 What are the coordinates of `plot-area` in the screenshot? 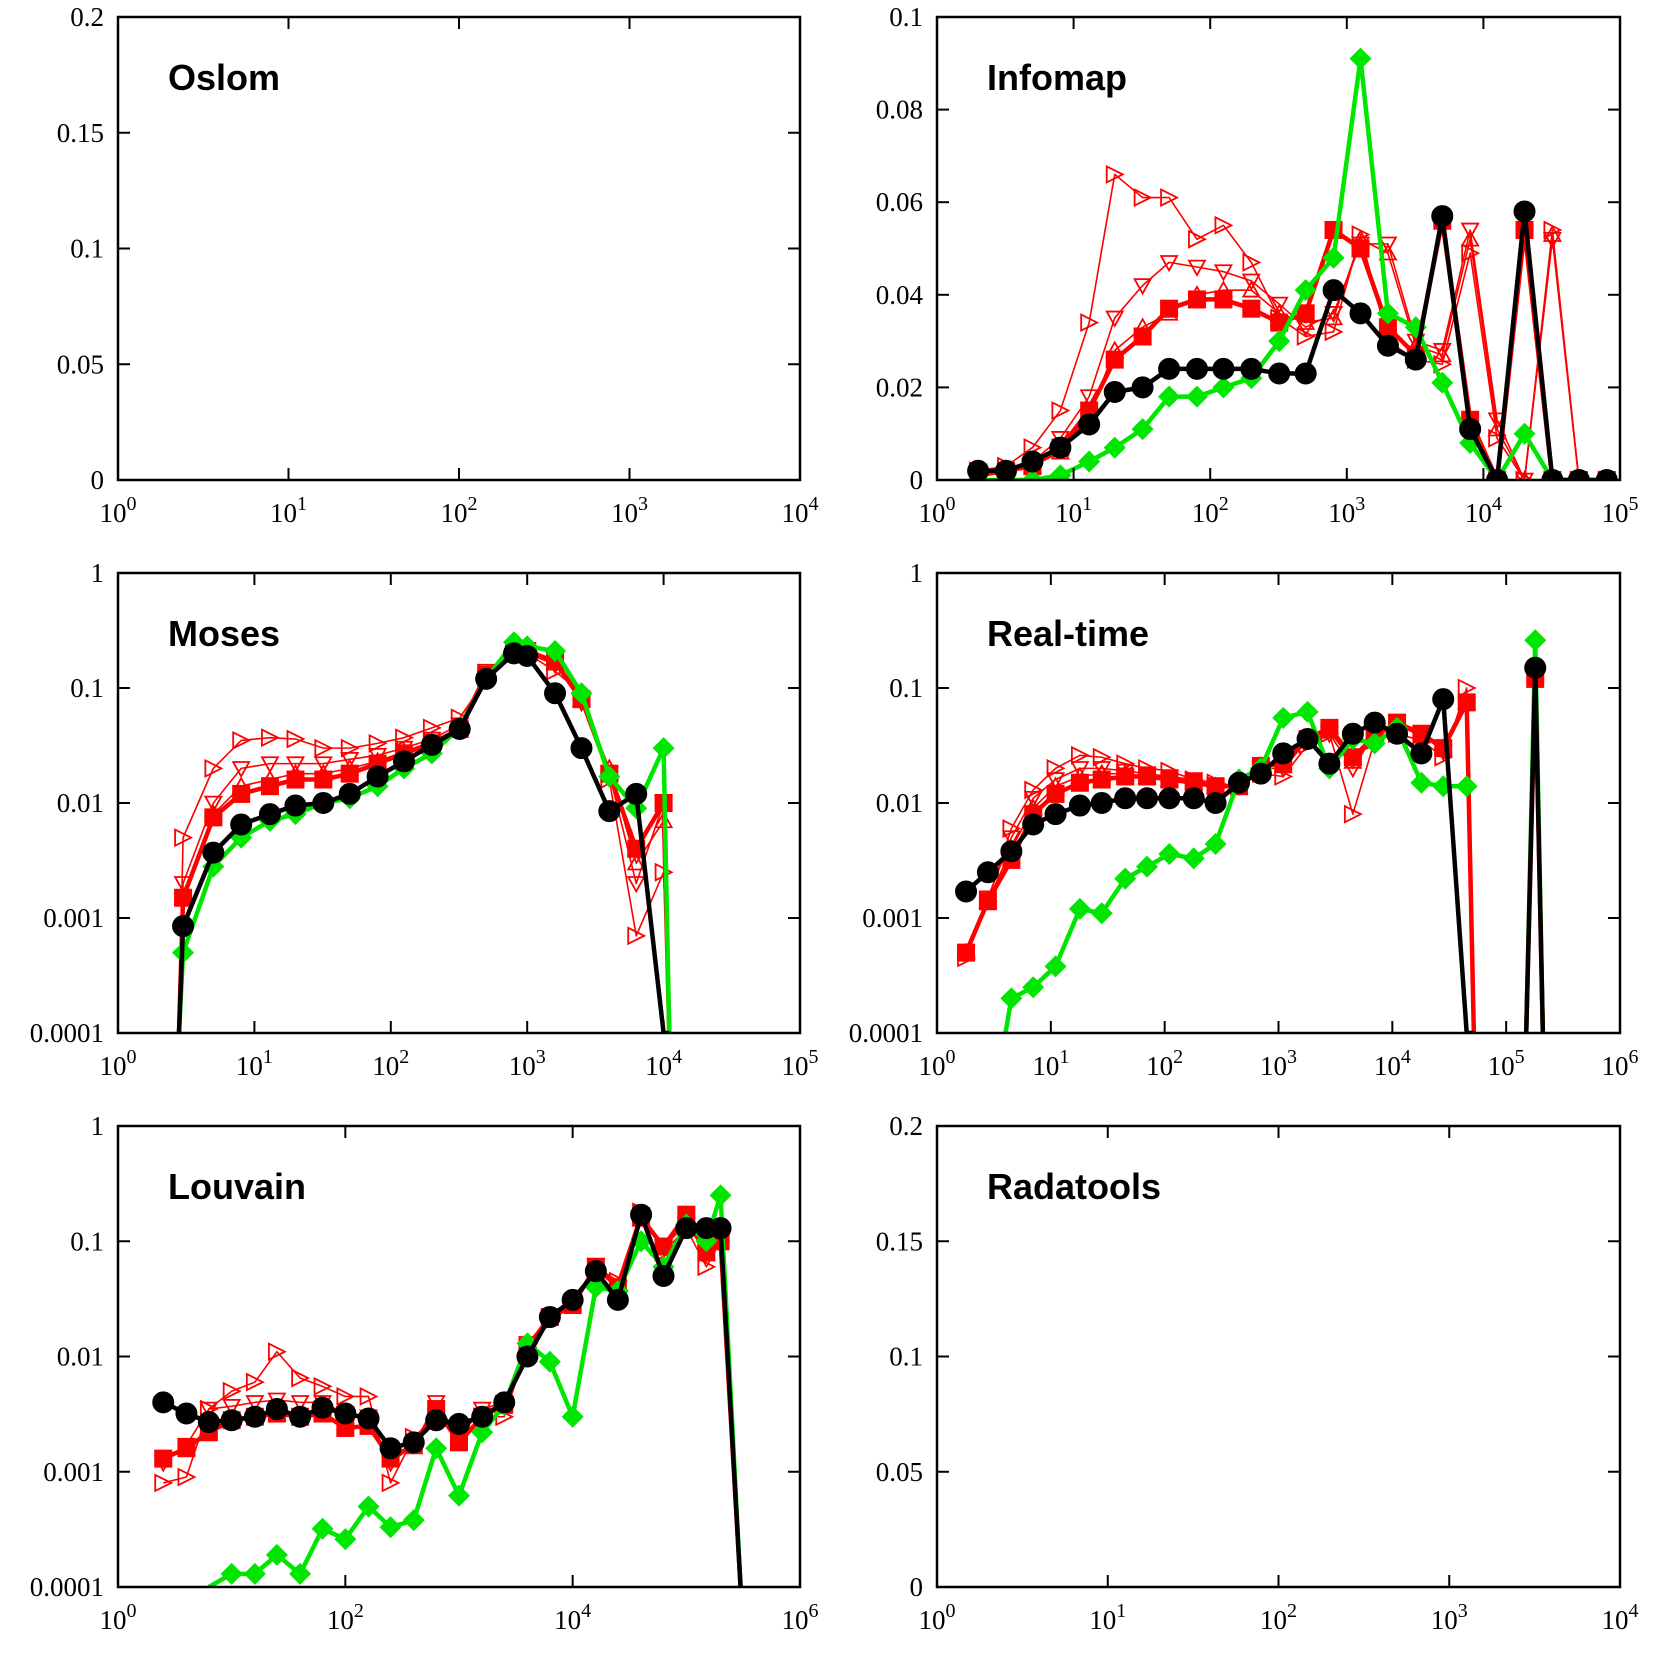 It's located at (423, 832).